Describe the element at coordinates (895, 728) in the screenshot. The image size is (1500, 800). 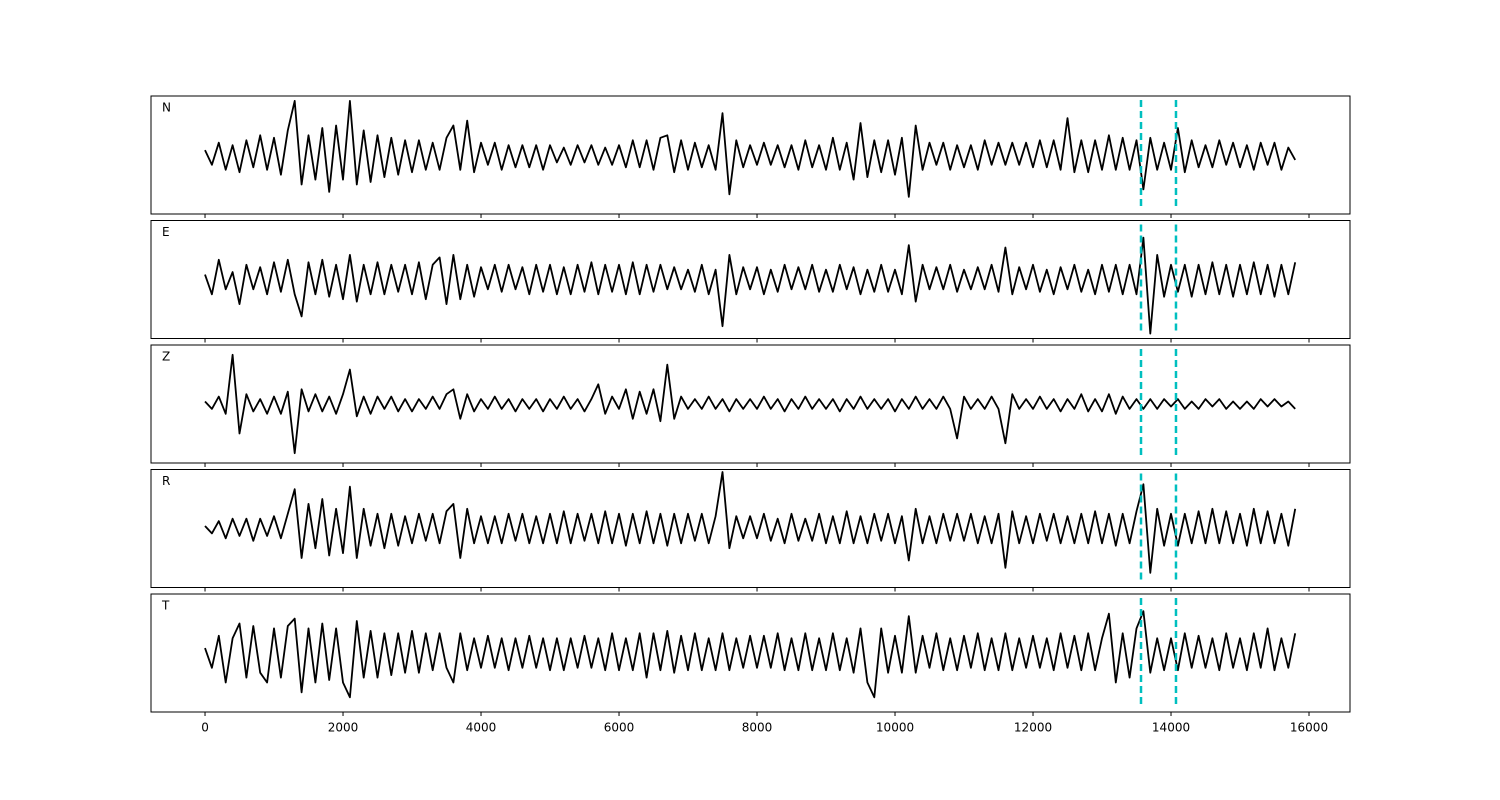
I see `x-tick-label: 10000` at that location.